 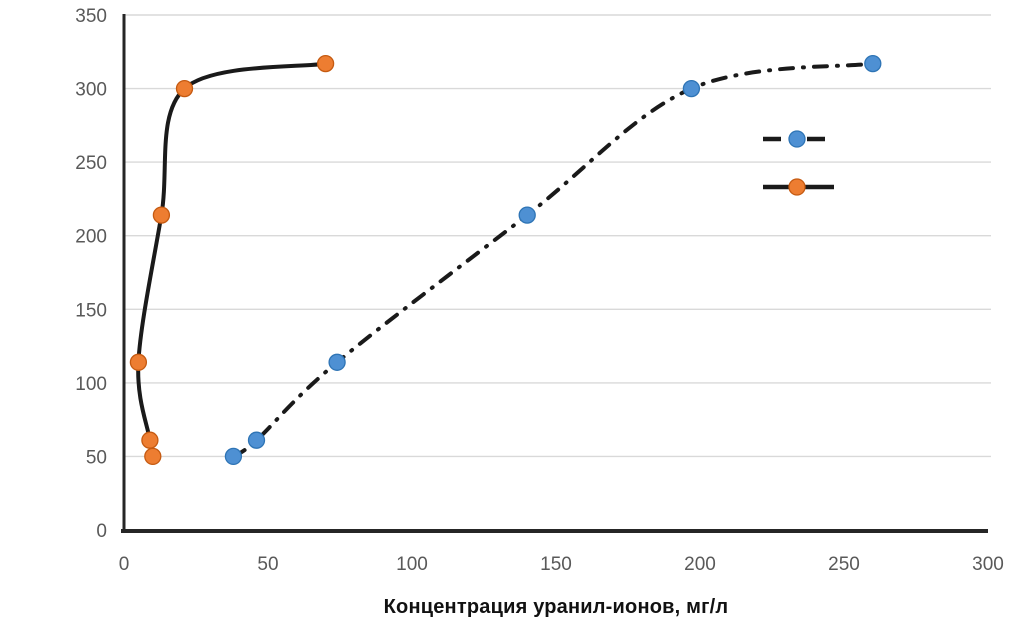 What do you see at coordinates (797, 139) in the screenshot?
I see `legend-marker-blue-dash-dot-series` at bounding box center [797, 139].